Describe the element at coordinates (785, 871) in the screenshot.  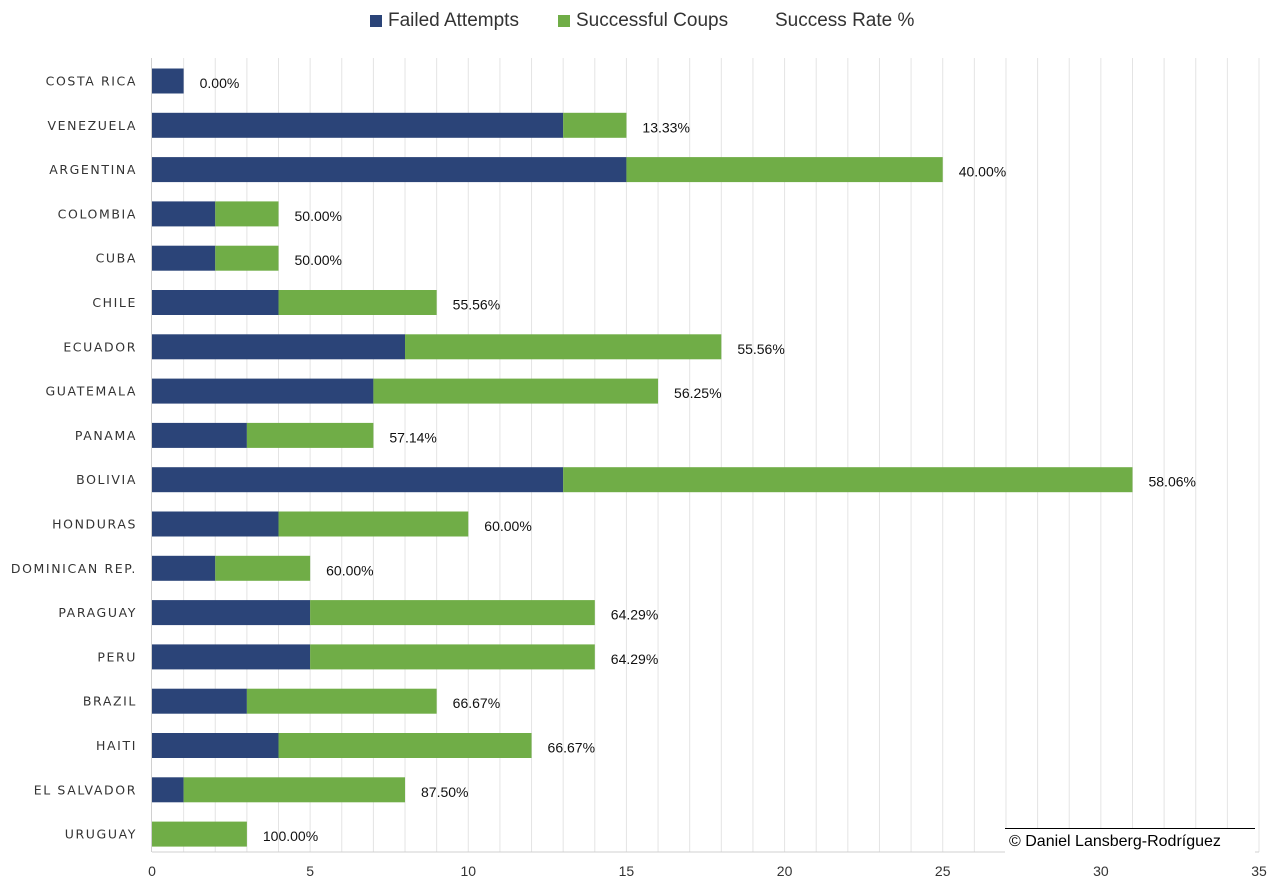
I see `x-tick-label: 20` at that location.